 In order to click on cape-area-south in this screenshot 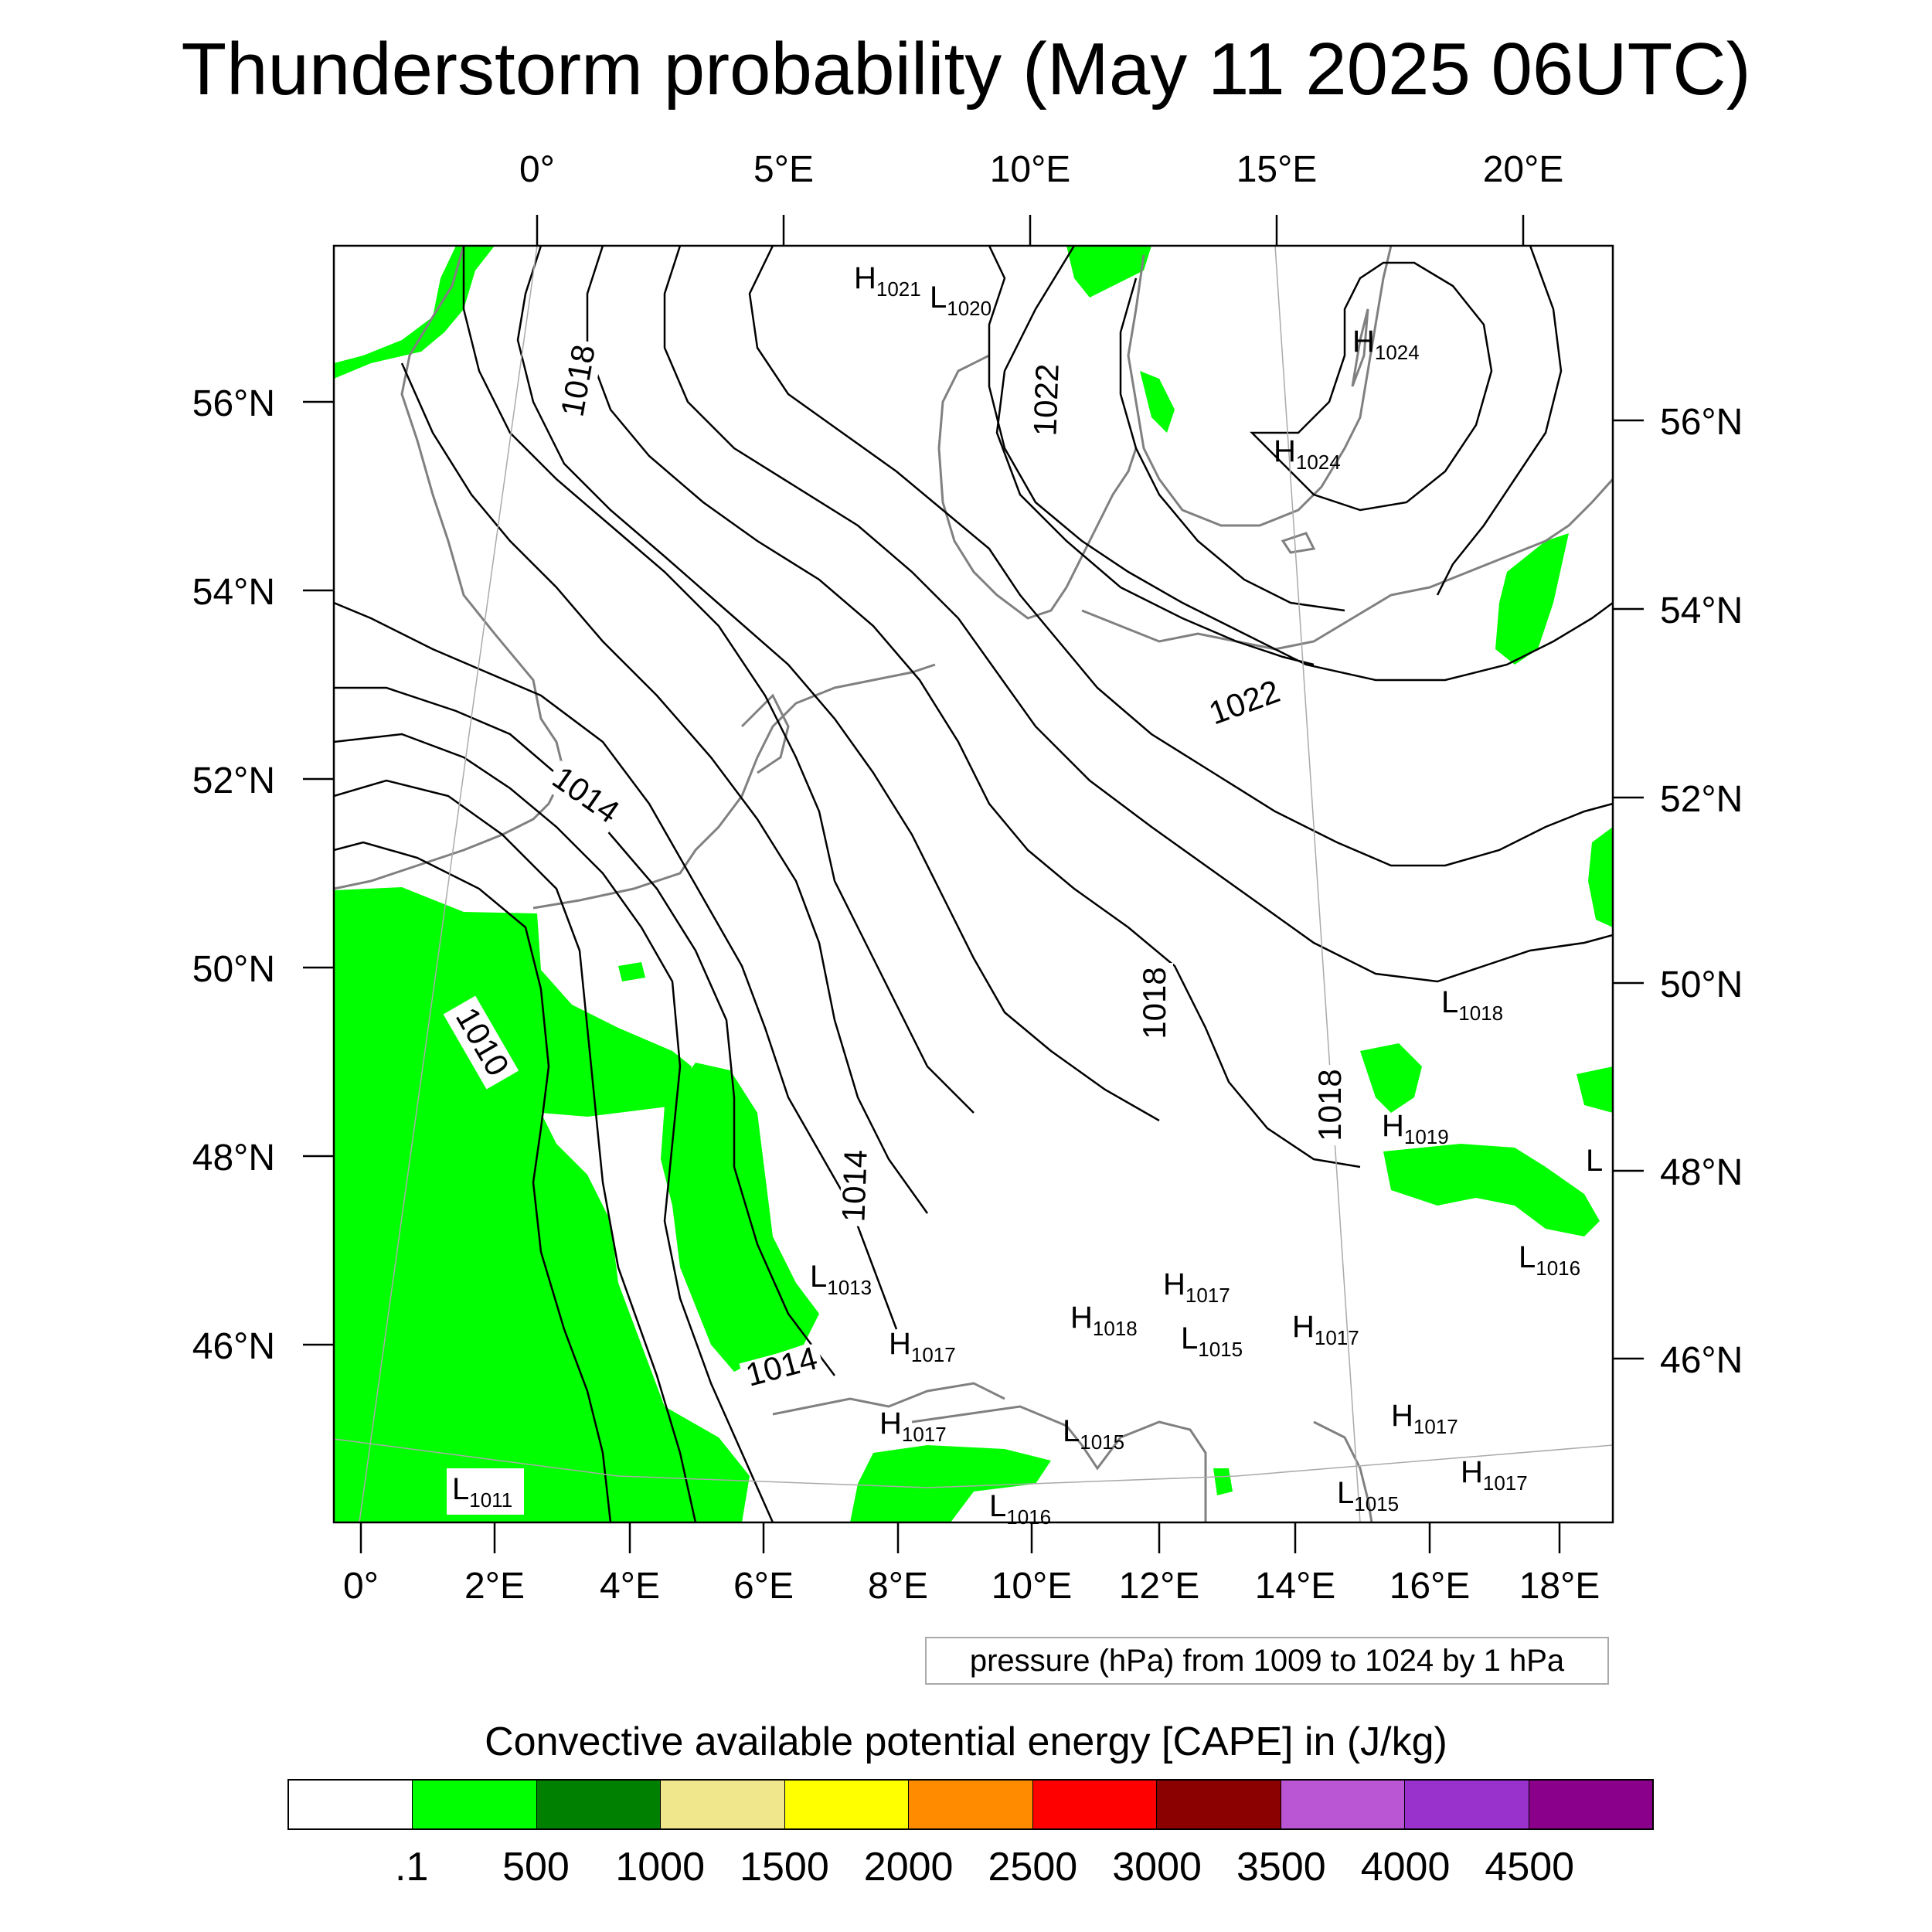, I will do `click(950, 1483)`.